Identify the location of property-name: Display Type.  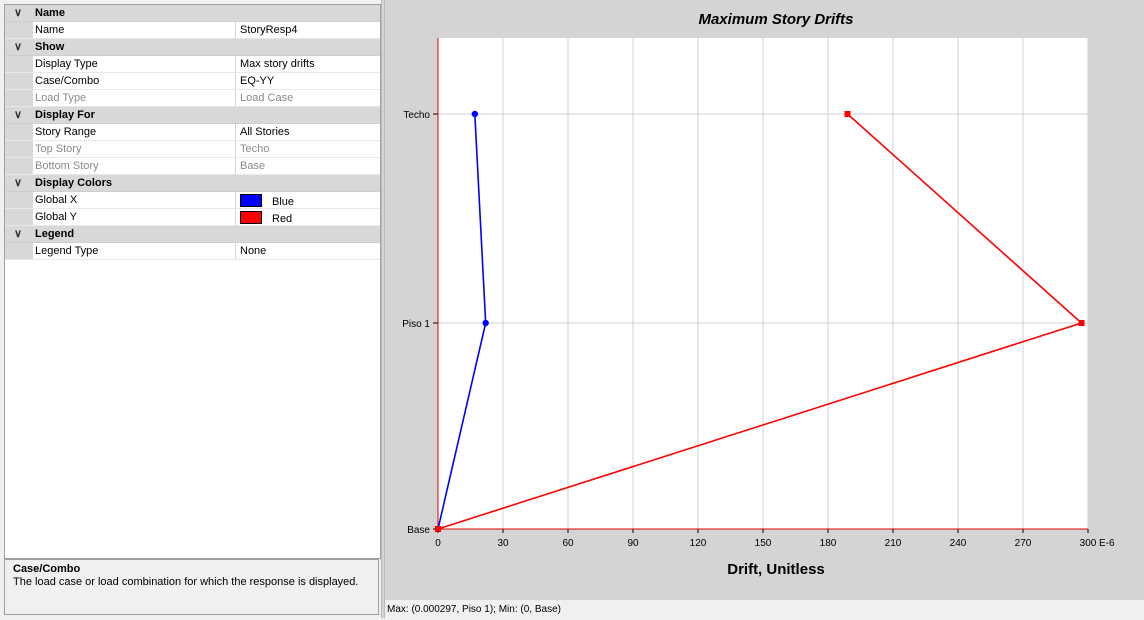
(66, 64).